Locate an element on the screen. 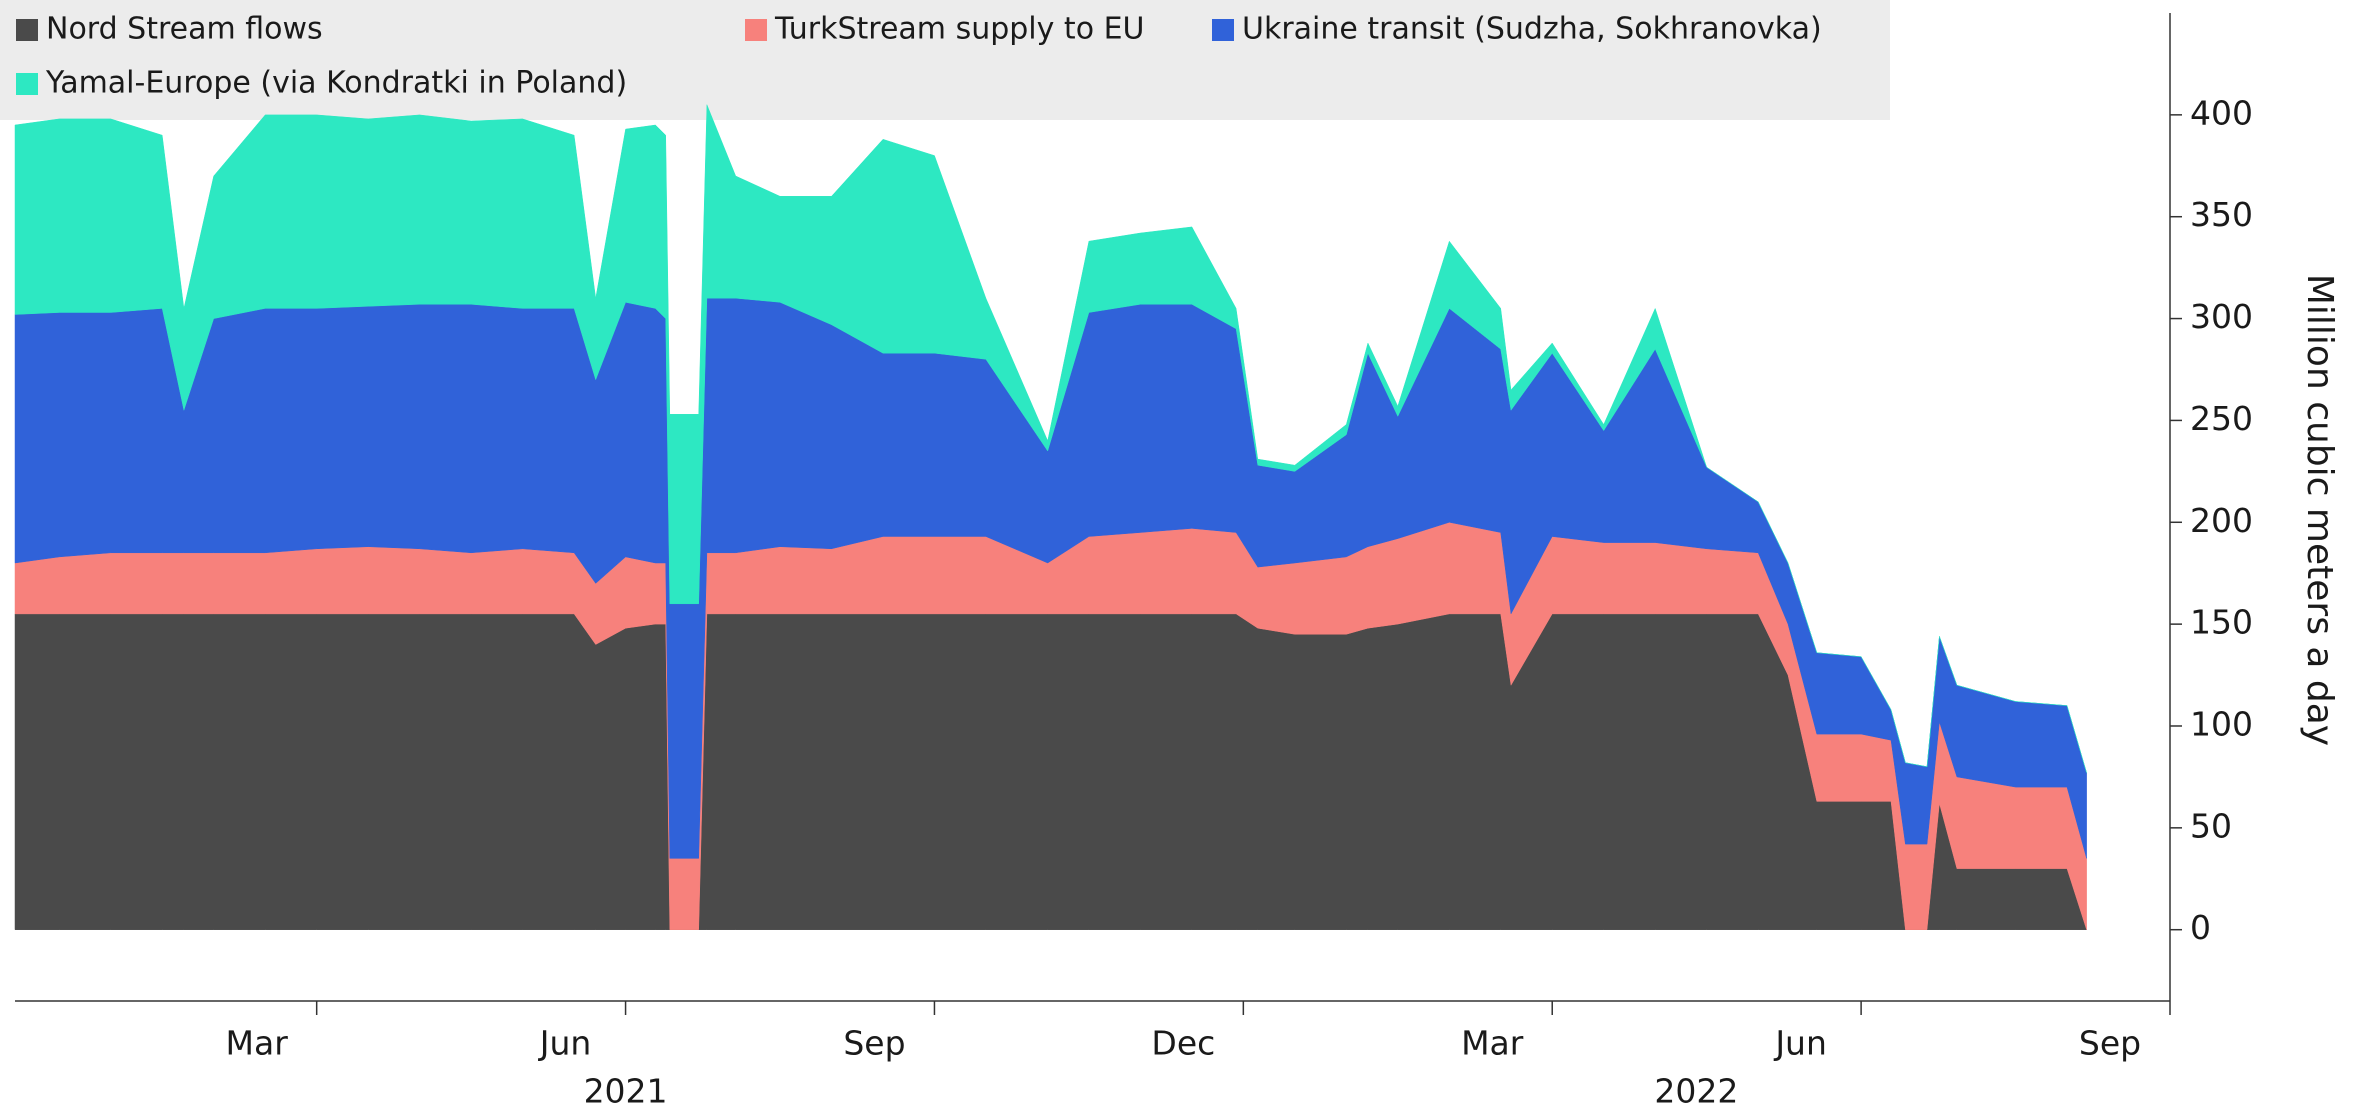 The image size is (2361, 1111). legend-band is located at coordinates (945, 60).